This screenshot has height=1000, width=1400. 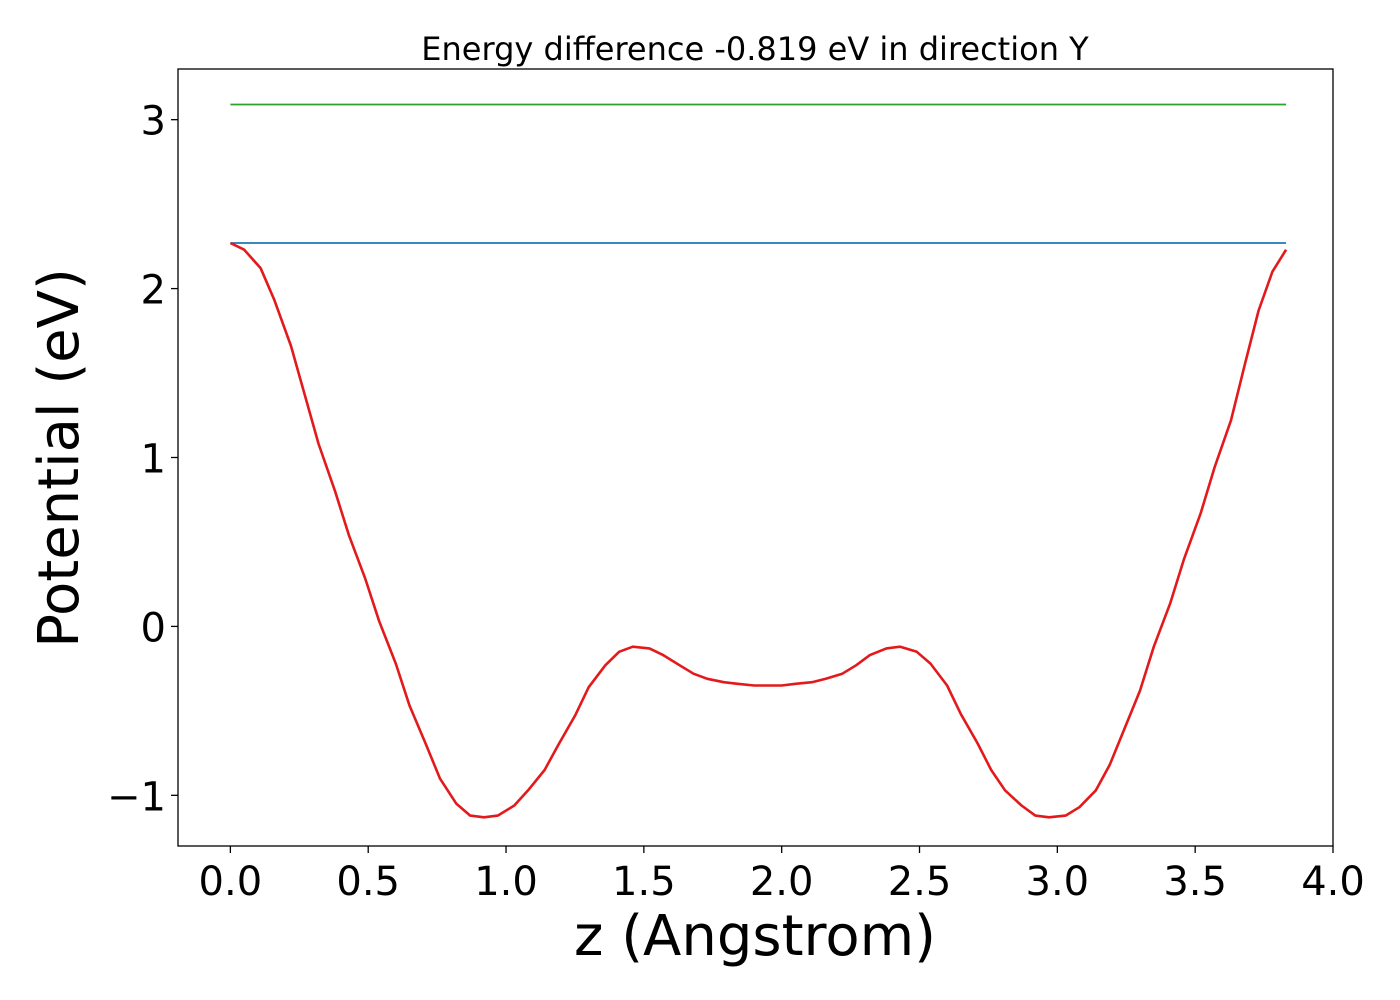 I want to click on x-axis-ticks: 0.0 0.5 1.0 1.5 2.0 2.5 3.0 3.5 4.0, so click(x=782, y=875).